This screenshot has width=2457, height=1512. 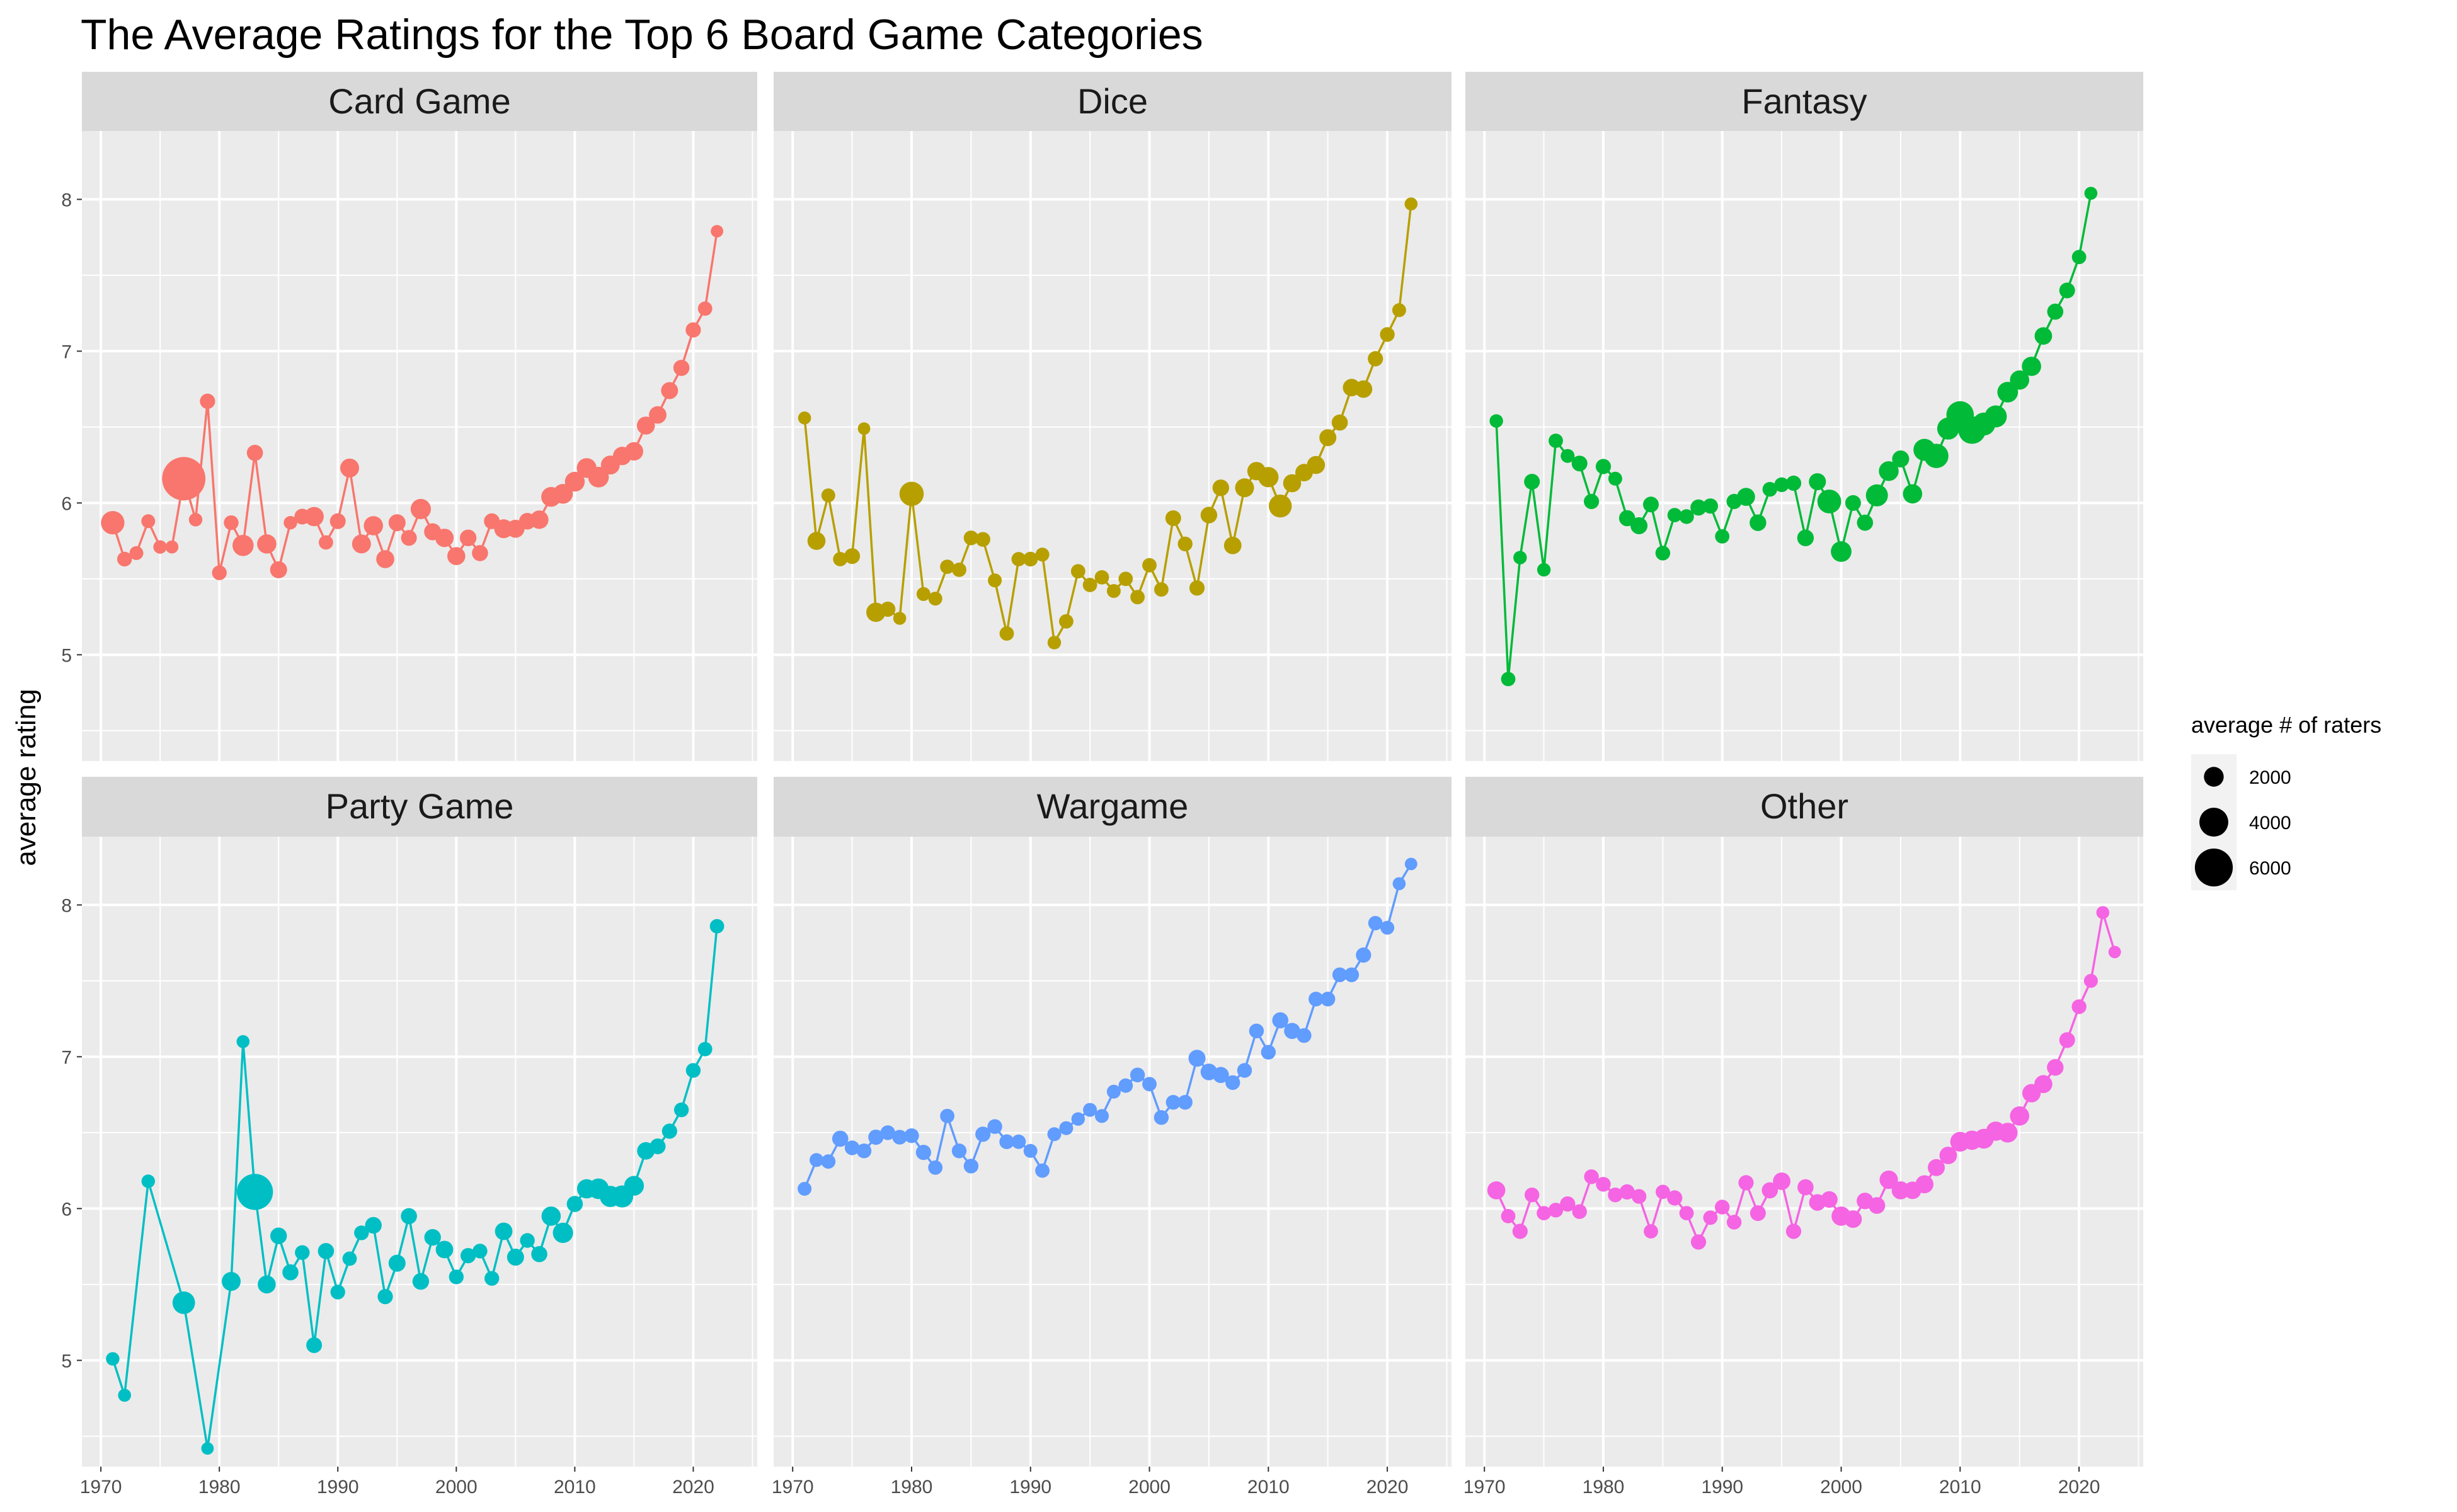 What do you see at coordinates (1149, 1487) in the screenshot?
I see `x-tick-label: 2000` at bounding box center [1149, 1487].